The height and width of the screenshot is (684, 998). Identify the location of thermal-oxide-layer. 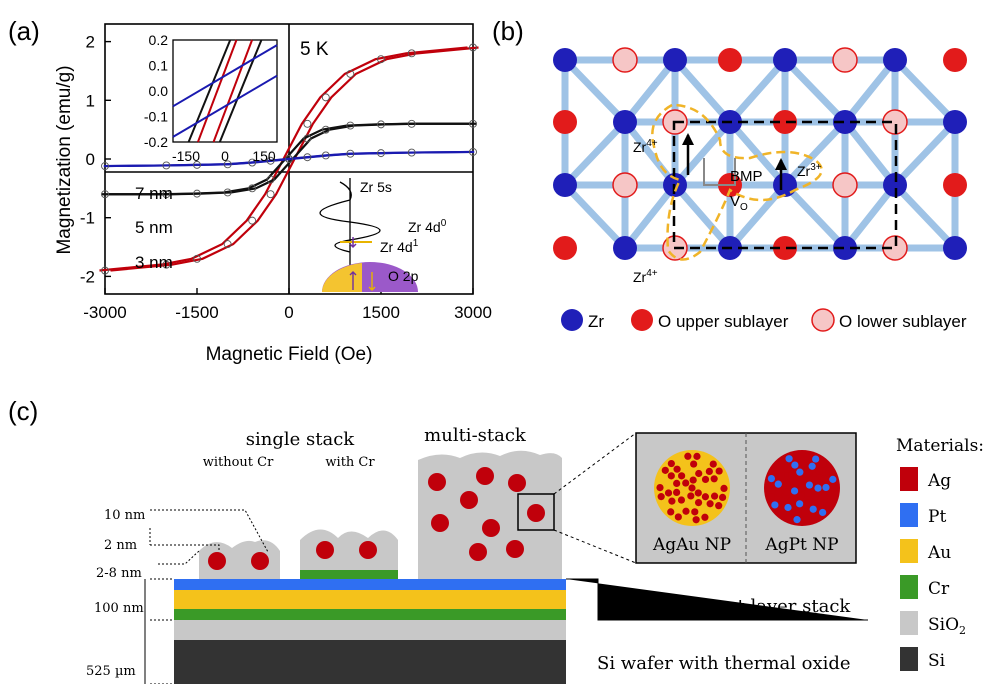
(370, 630).